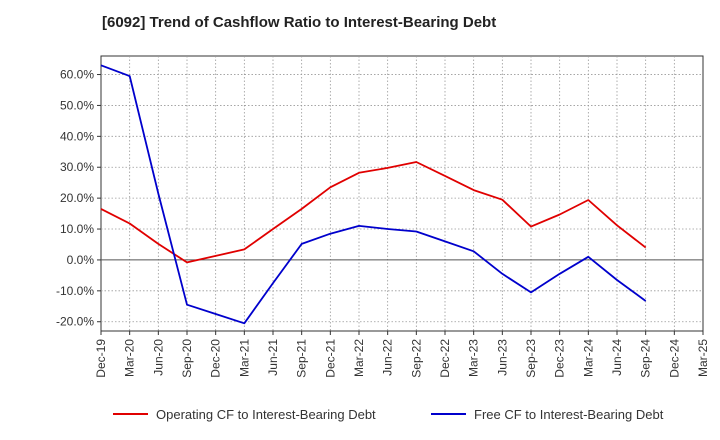  What do you see at coordinates (359, 358) in the screenshot?
I see `x-tick-label: Mar-22` at bounding box center [359, 358].